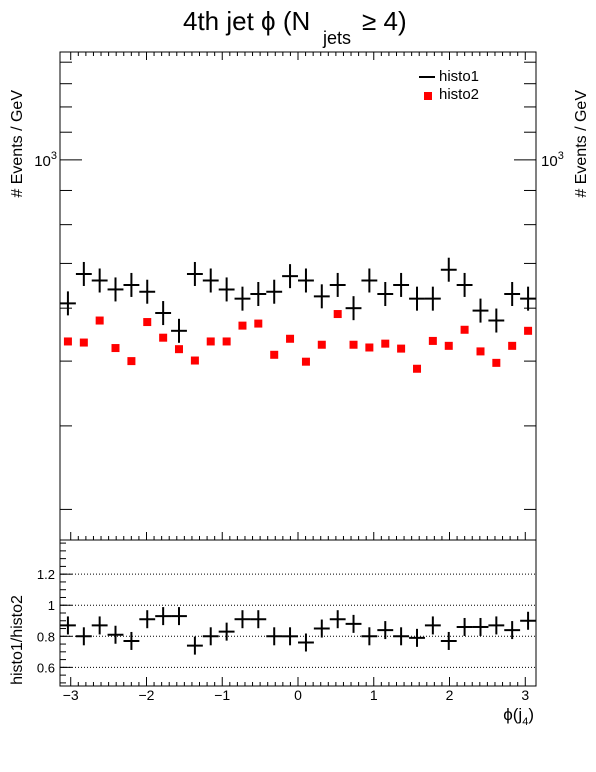  I want to click on legend-marker-histo1, so click(427, 77).